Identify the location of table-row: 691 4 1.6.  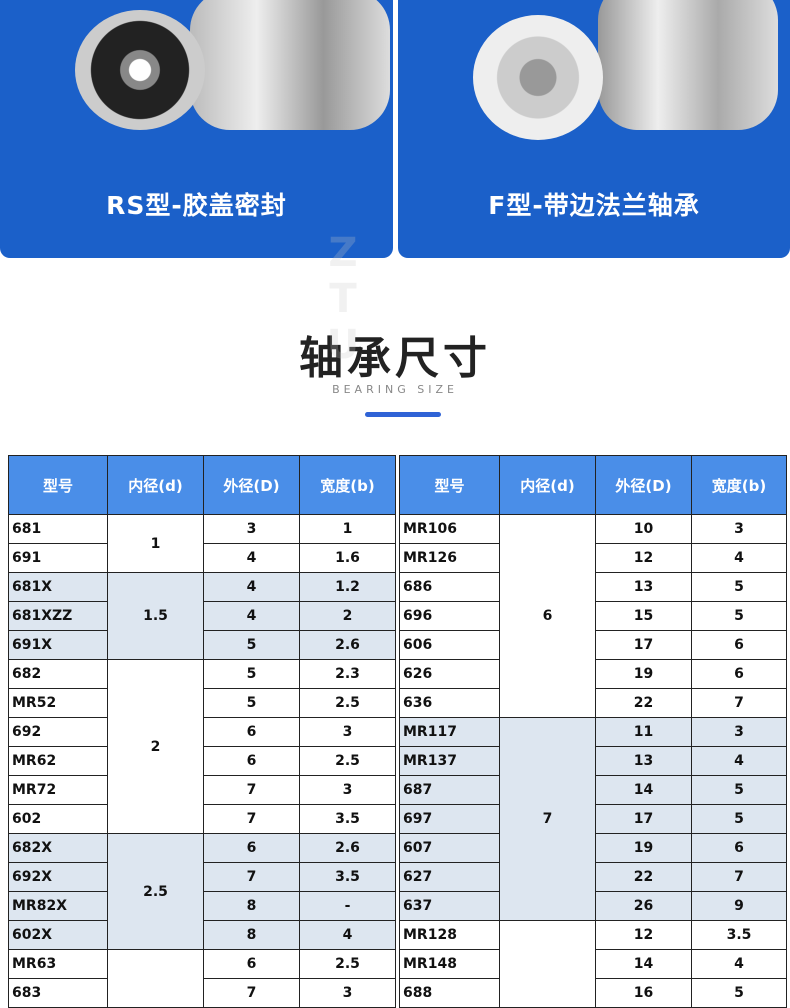
(202, 558).